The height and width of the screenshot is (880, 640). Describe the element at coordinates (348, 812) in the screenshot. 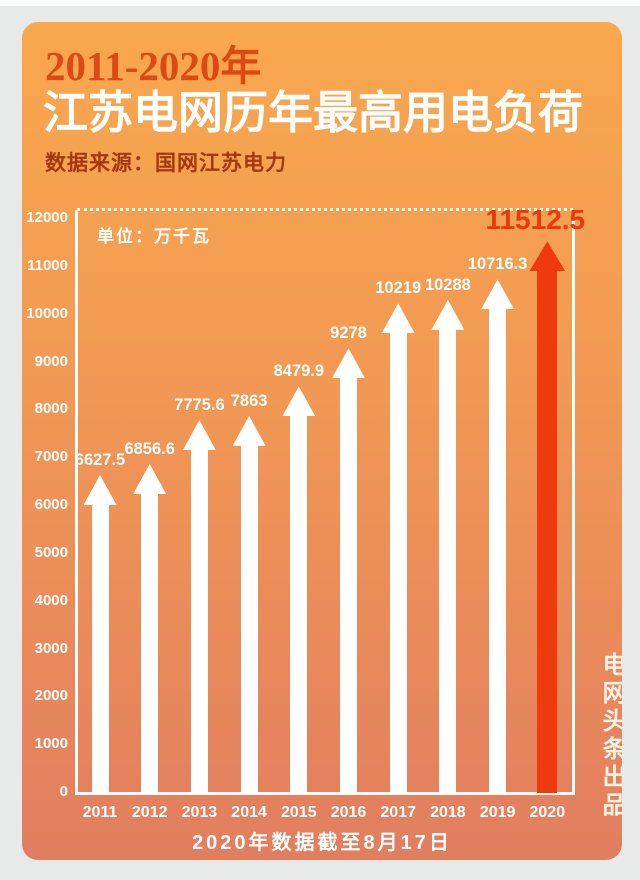

I see `x-axis-label-2016: 2016` at that location.